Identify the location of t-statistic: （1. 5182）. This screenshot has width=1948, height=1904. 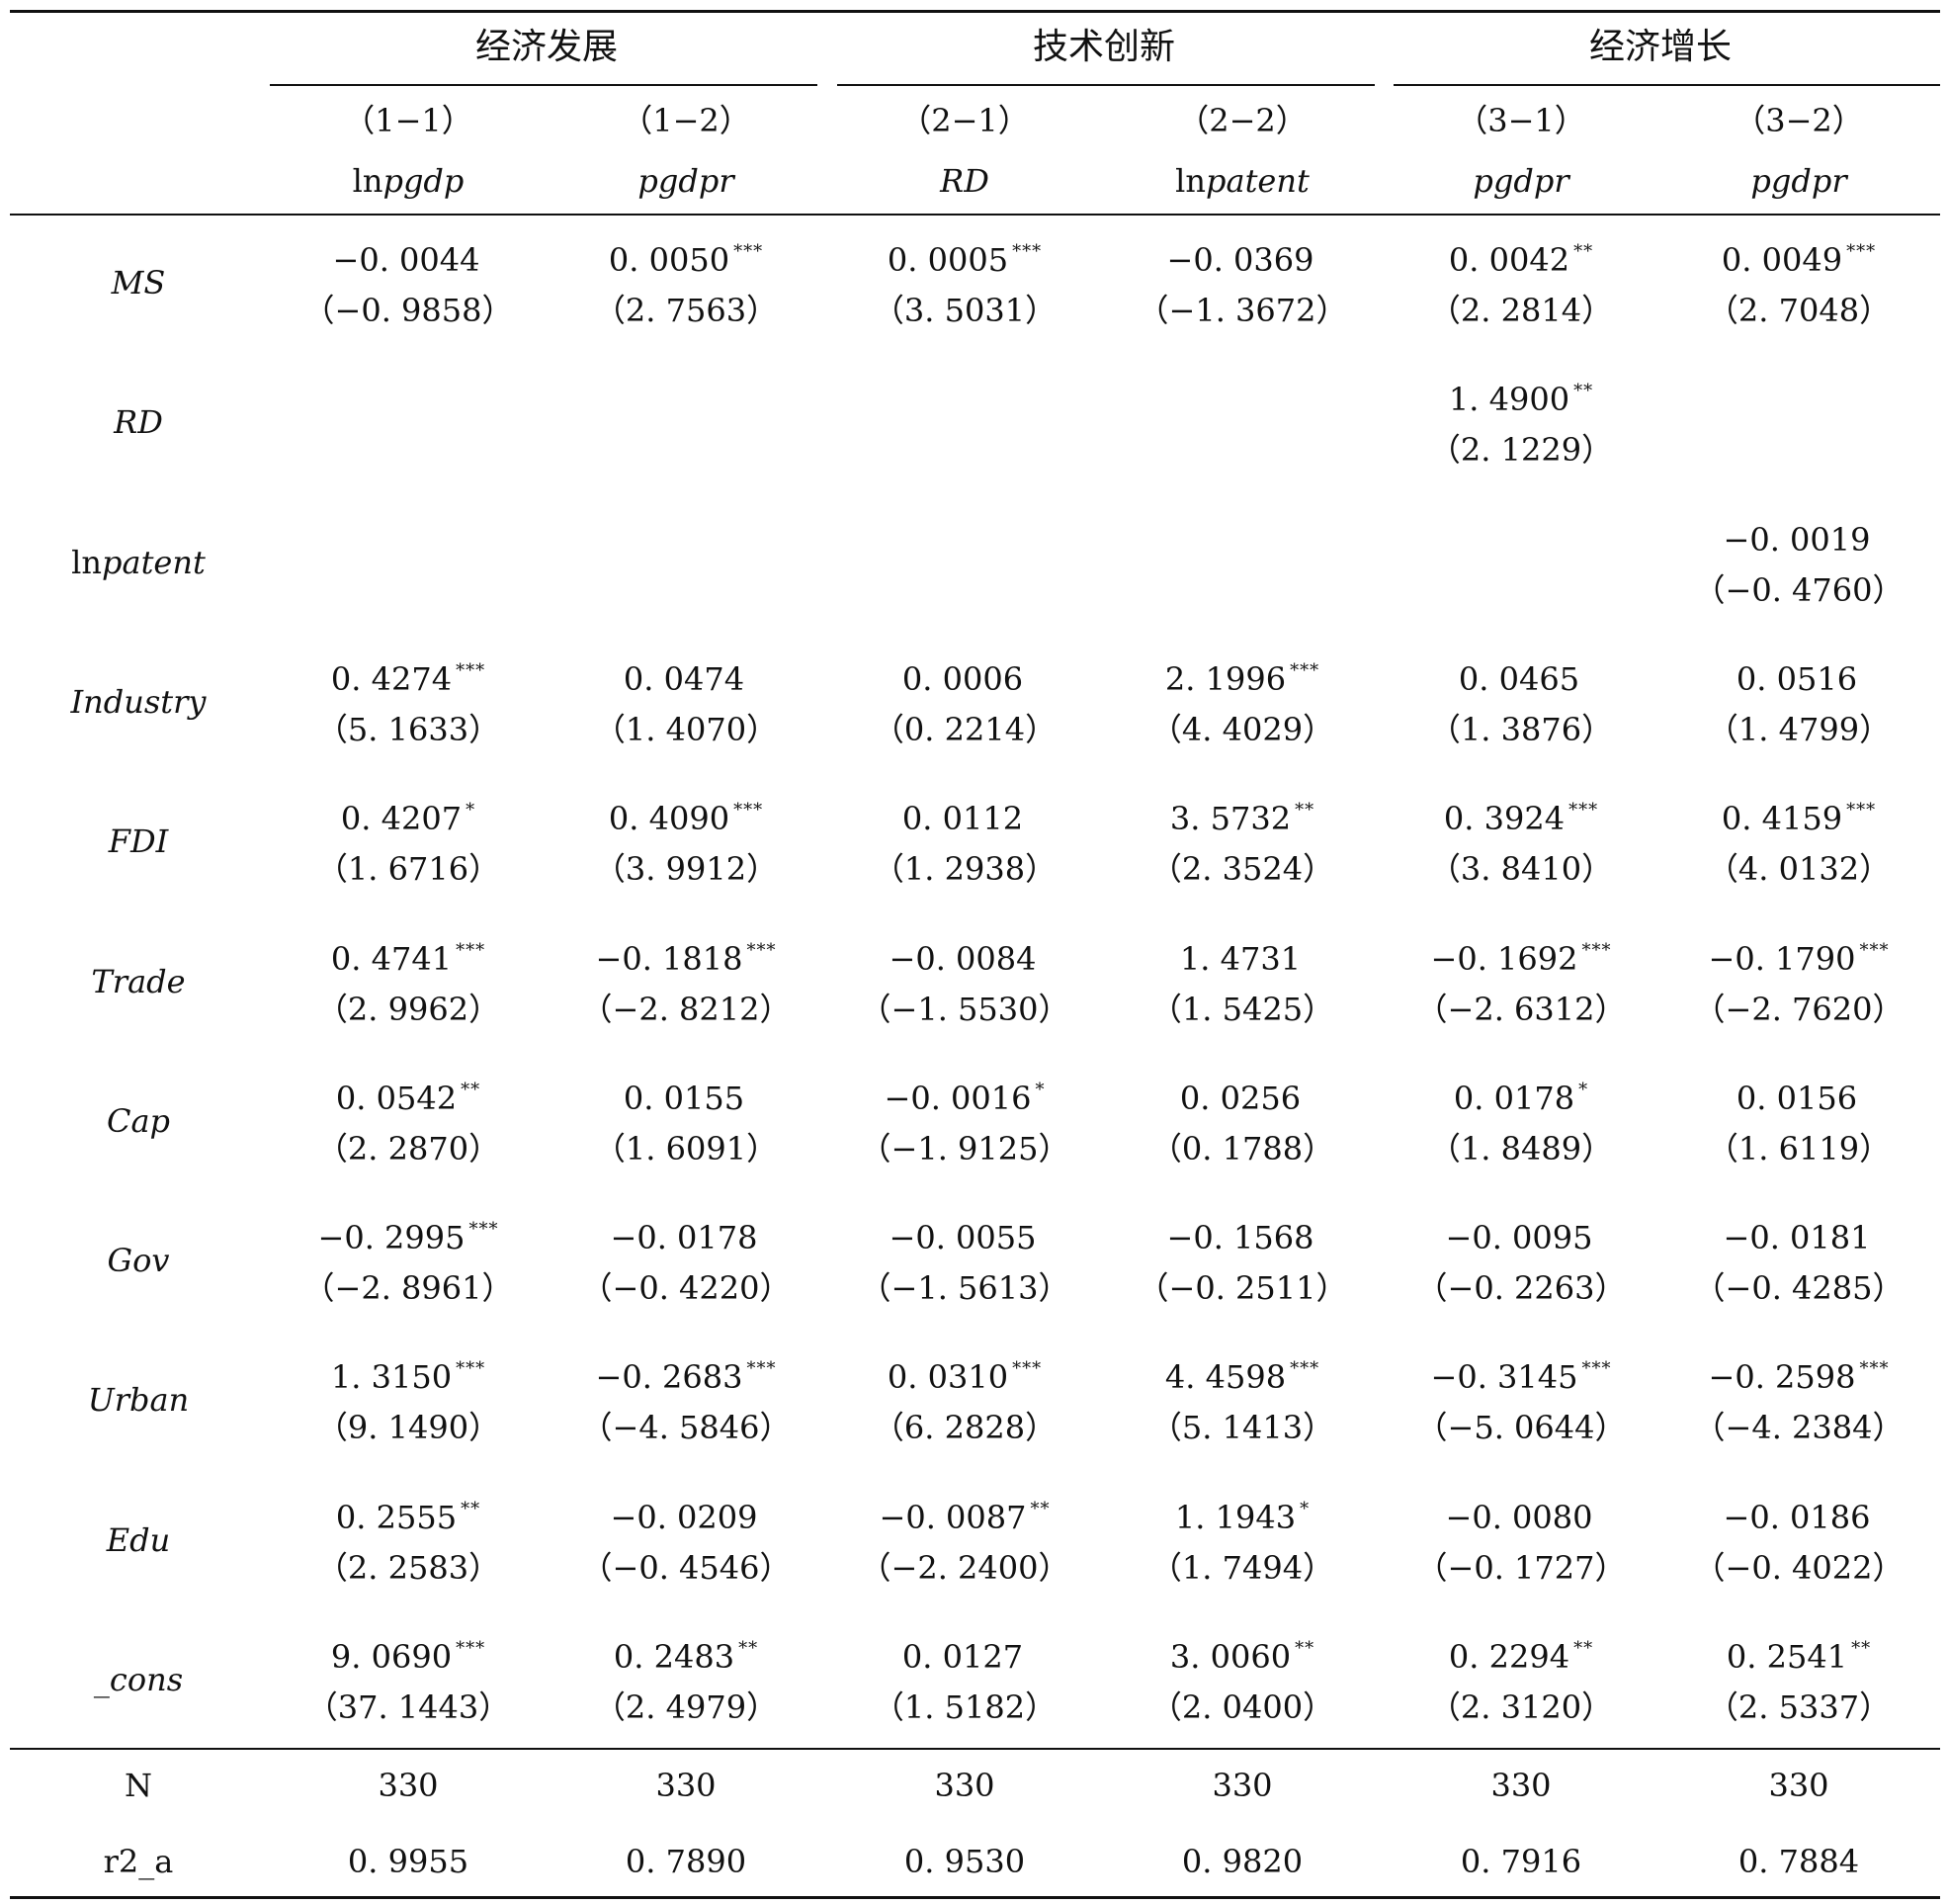
(965, 1707).